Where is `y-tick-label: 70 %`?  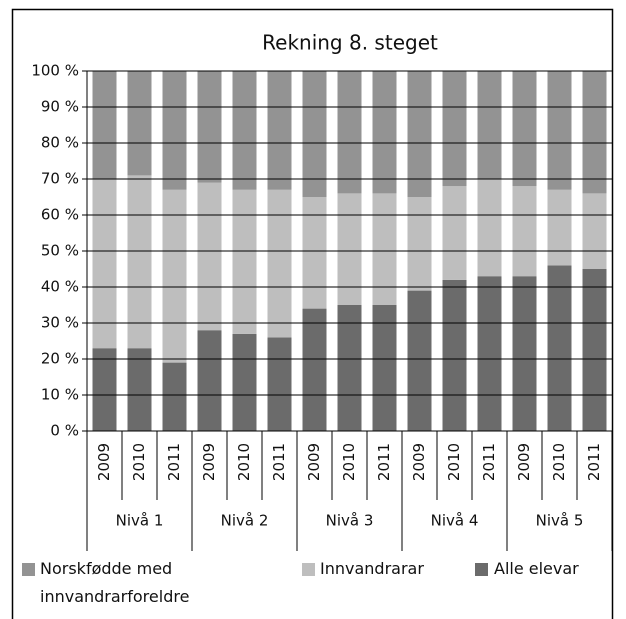 y-tick-label: 70 % is located at coordinates (60, 179).